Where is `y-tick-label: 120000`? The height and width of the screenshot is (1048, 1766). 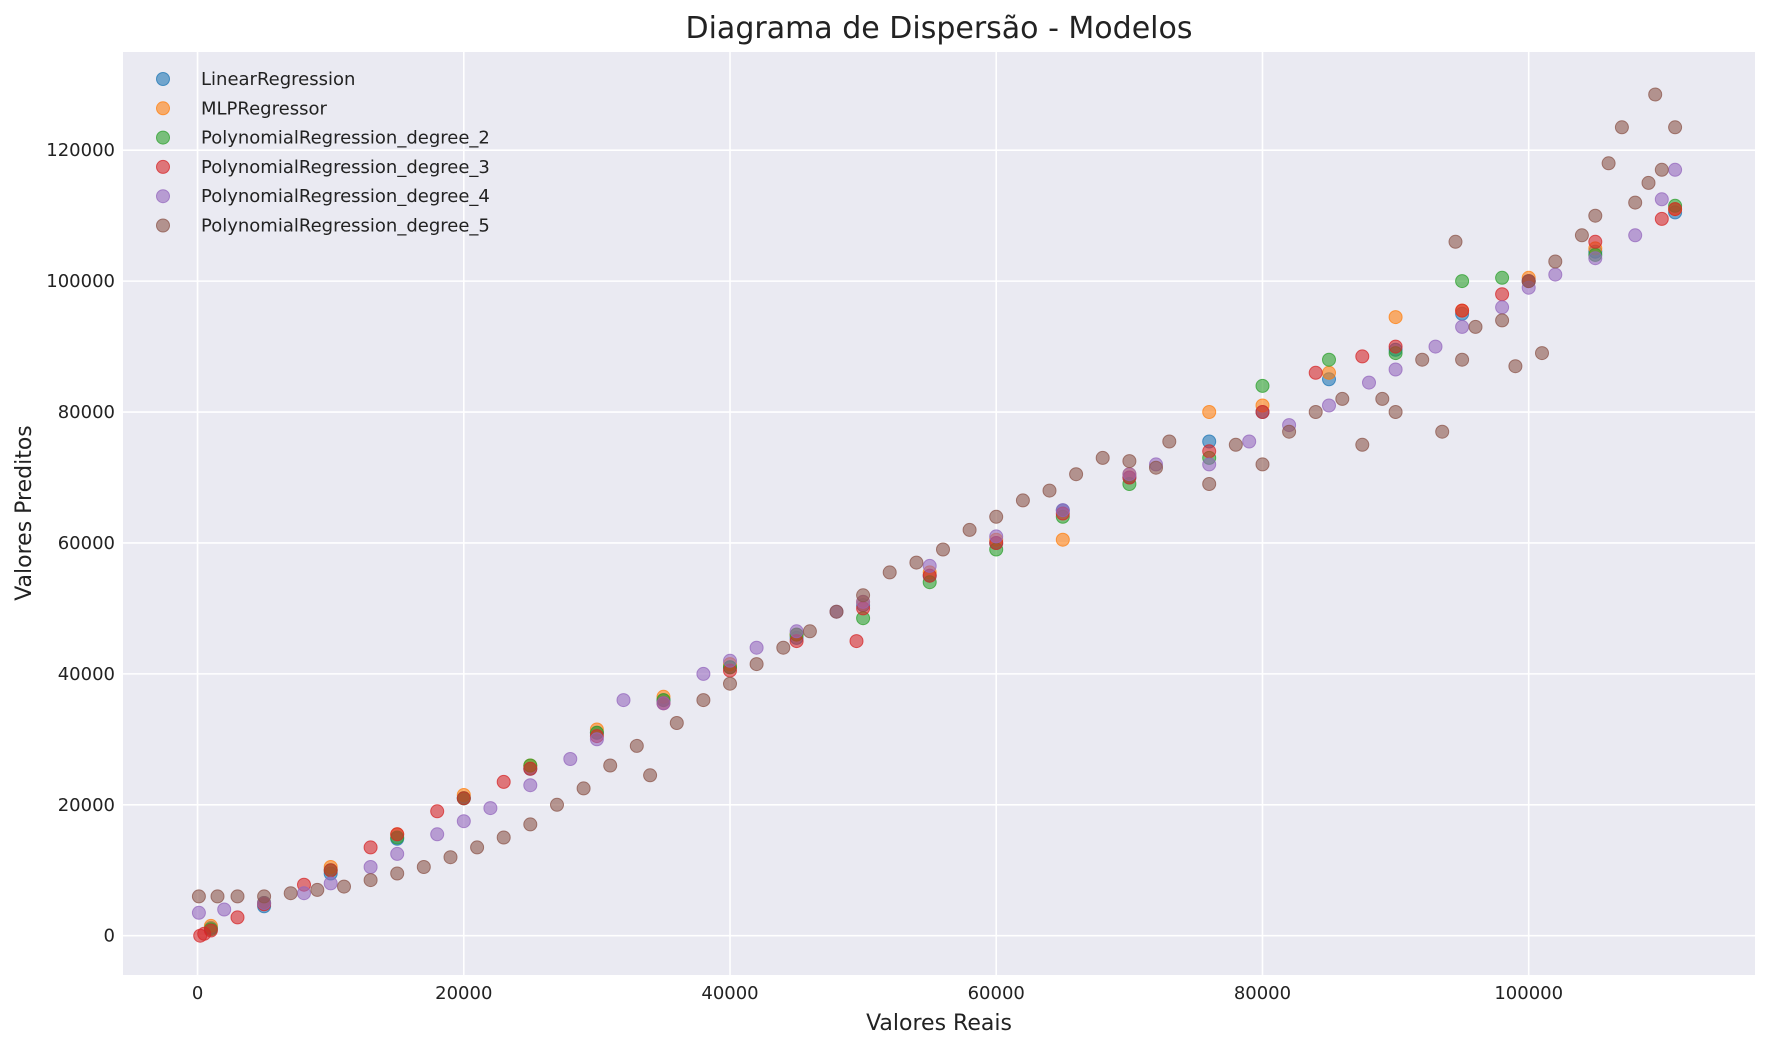 y-tick-label: 120000 is located at coordinates (80, 150).